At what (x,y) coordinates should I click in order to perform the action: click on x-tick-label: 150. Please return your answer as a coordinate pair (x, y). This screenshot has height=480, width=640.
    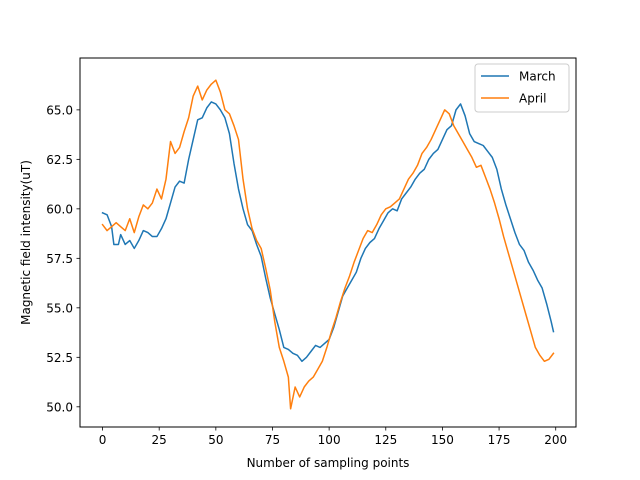
    Looking at the image, I should click on (442, 440).